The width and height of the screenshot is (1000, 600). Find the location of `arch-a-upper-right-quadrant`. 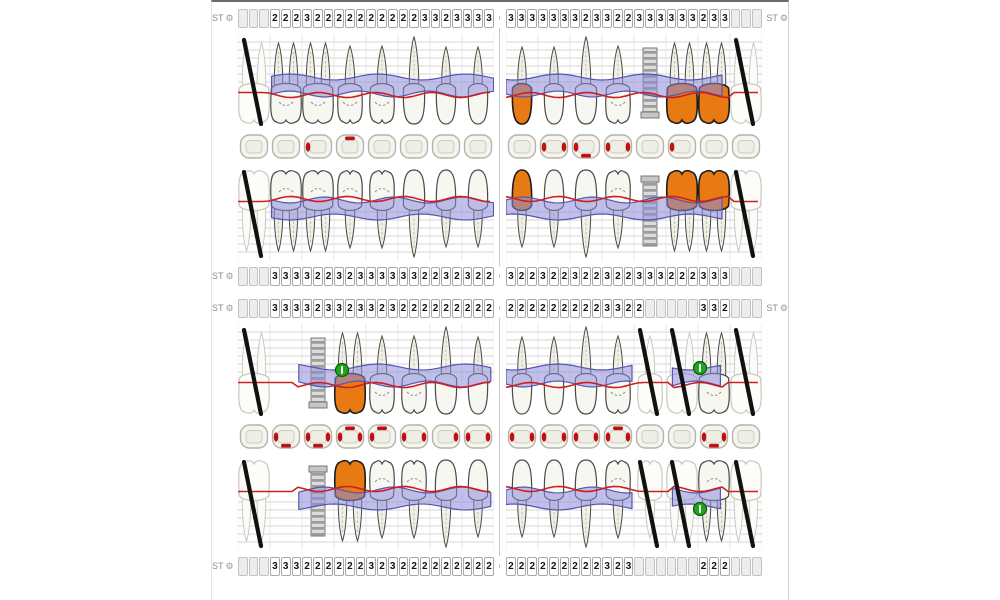

arch-a-upper-right-quadrant is located at coordinates (634, 81).